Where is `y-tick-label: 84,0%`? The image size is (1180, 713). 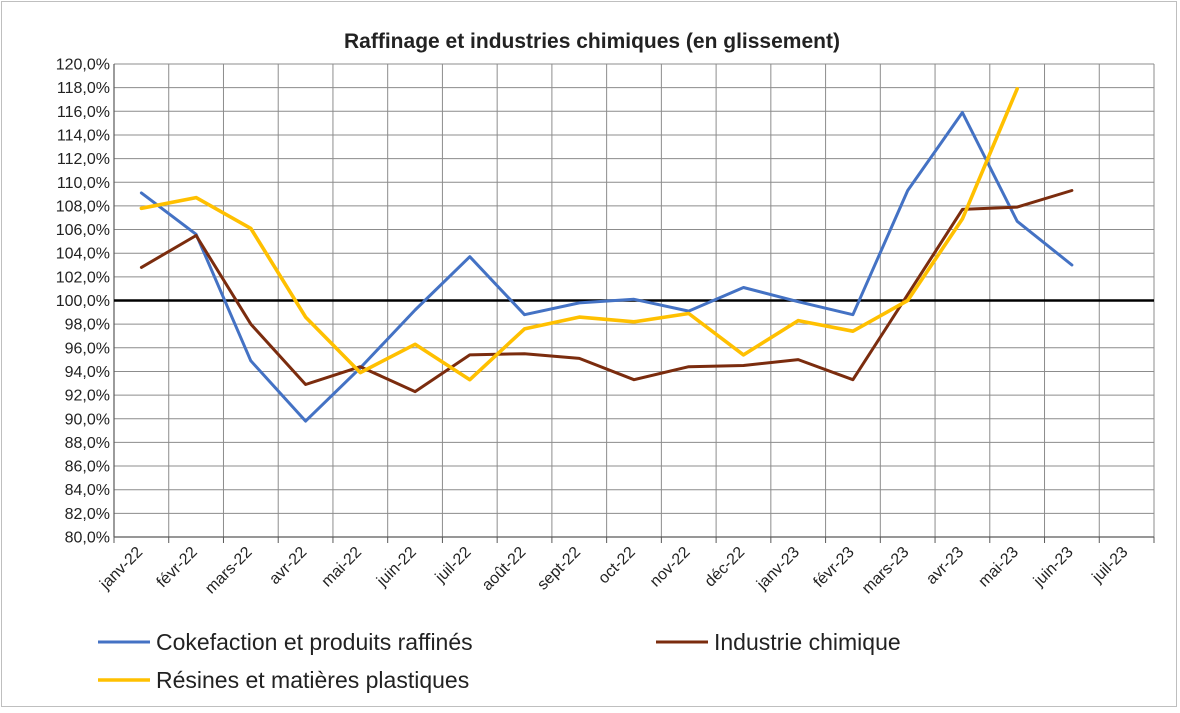
y-tick-label: 84,0% is located at coordinates (87, 490).